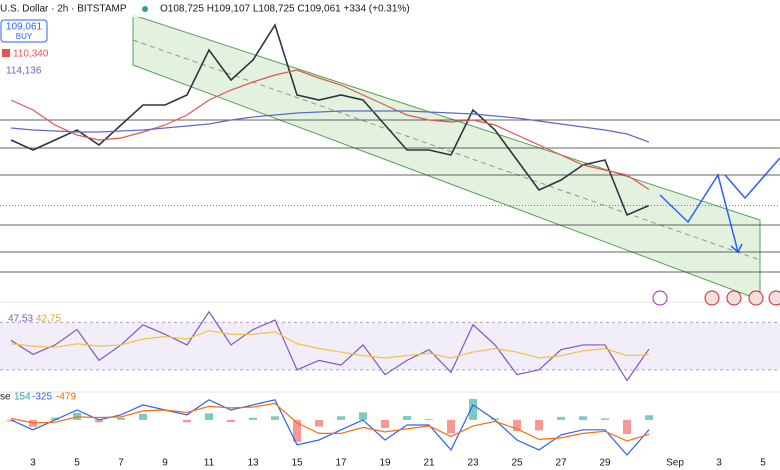 The height and width of the screenshot is (470, 780). Describe the element at coordinates (22, 397) in the screenshot. I see `macd-hist: 154` at that location.